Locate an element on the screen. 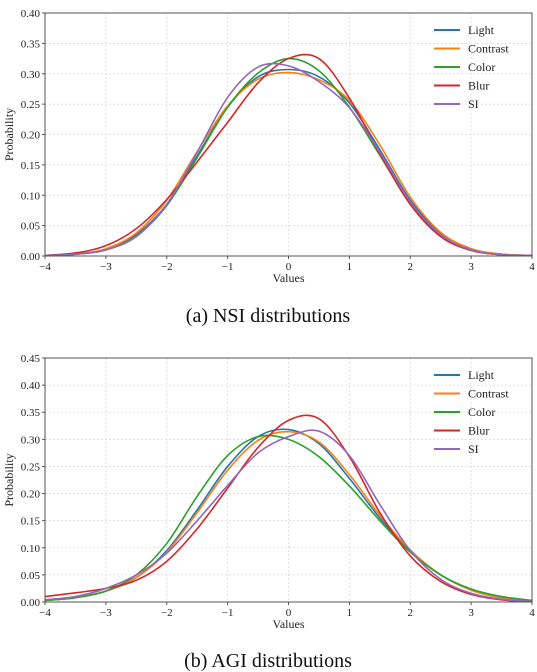  caption-nsi-distributions: (a) NSI distributions is located at coordinates (268, 316).